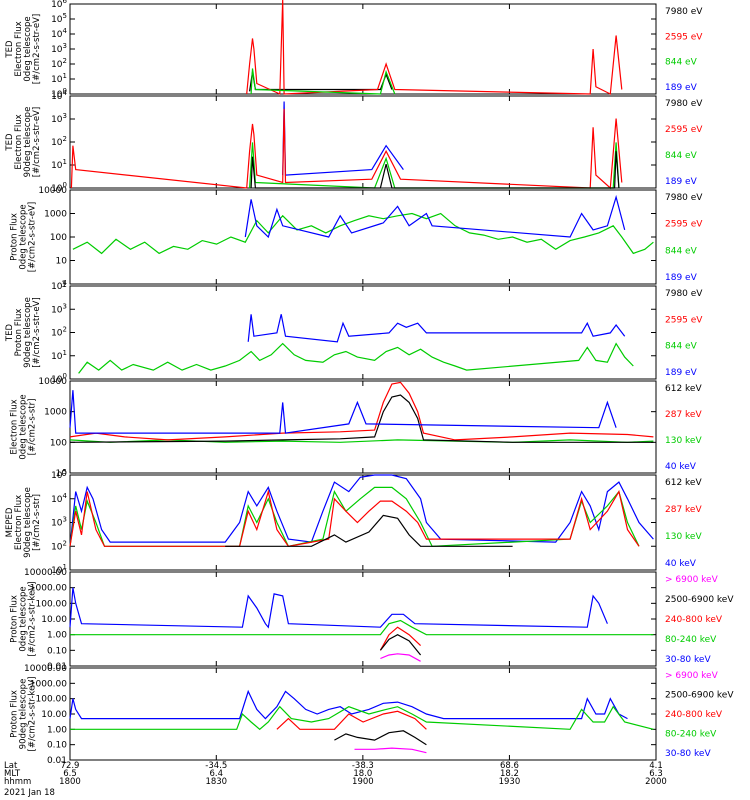  Describe the element at coordinates (57, 730) in the screenshot. I see `y-tick-base: 1.00` at that location.